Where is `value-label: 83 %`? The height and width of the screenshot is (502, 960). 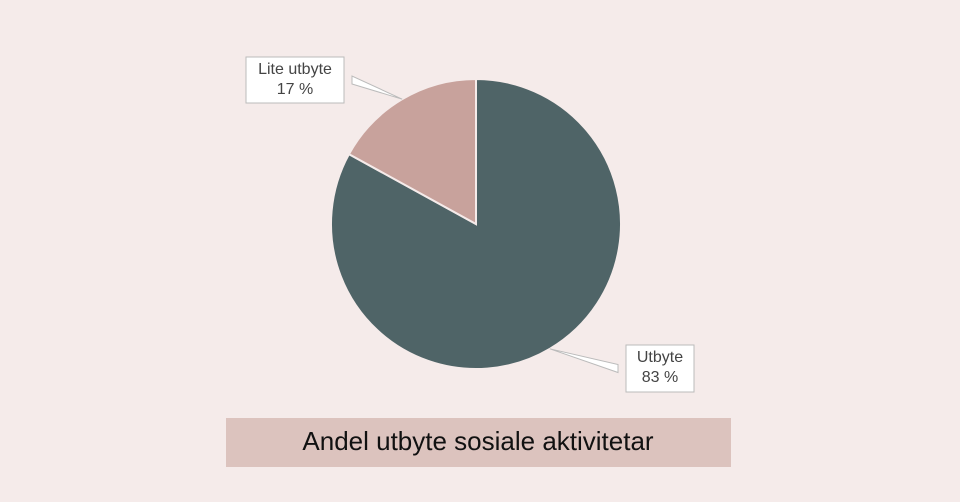 value-label: 83 % is located at coordinates (660, 377).